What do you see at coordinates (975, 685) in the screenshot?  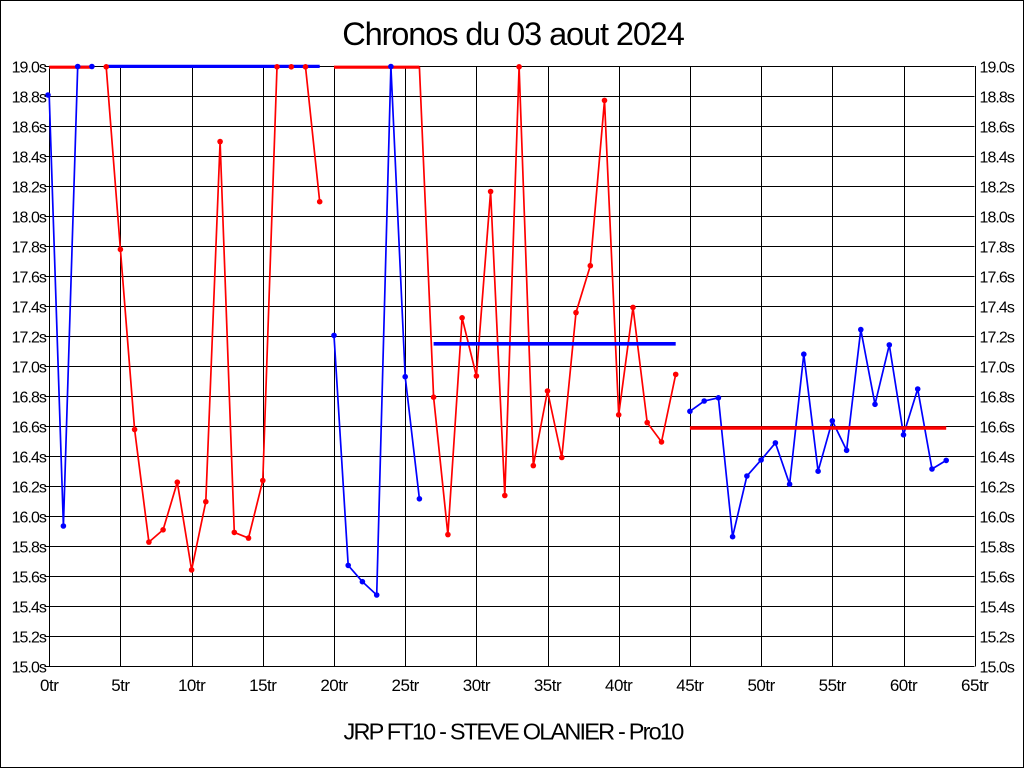 I see `svg-text: 65tr` at bounding box center [975, 685].